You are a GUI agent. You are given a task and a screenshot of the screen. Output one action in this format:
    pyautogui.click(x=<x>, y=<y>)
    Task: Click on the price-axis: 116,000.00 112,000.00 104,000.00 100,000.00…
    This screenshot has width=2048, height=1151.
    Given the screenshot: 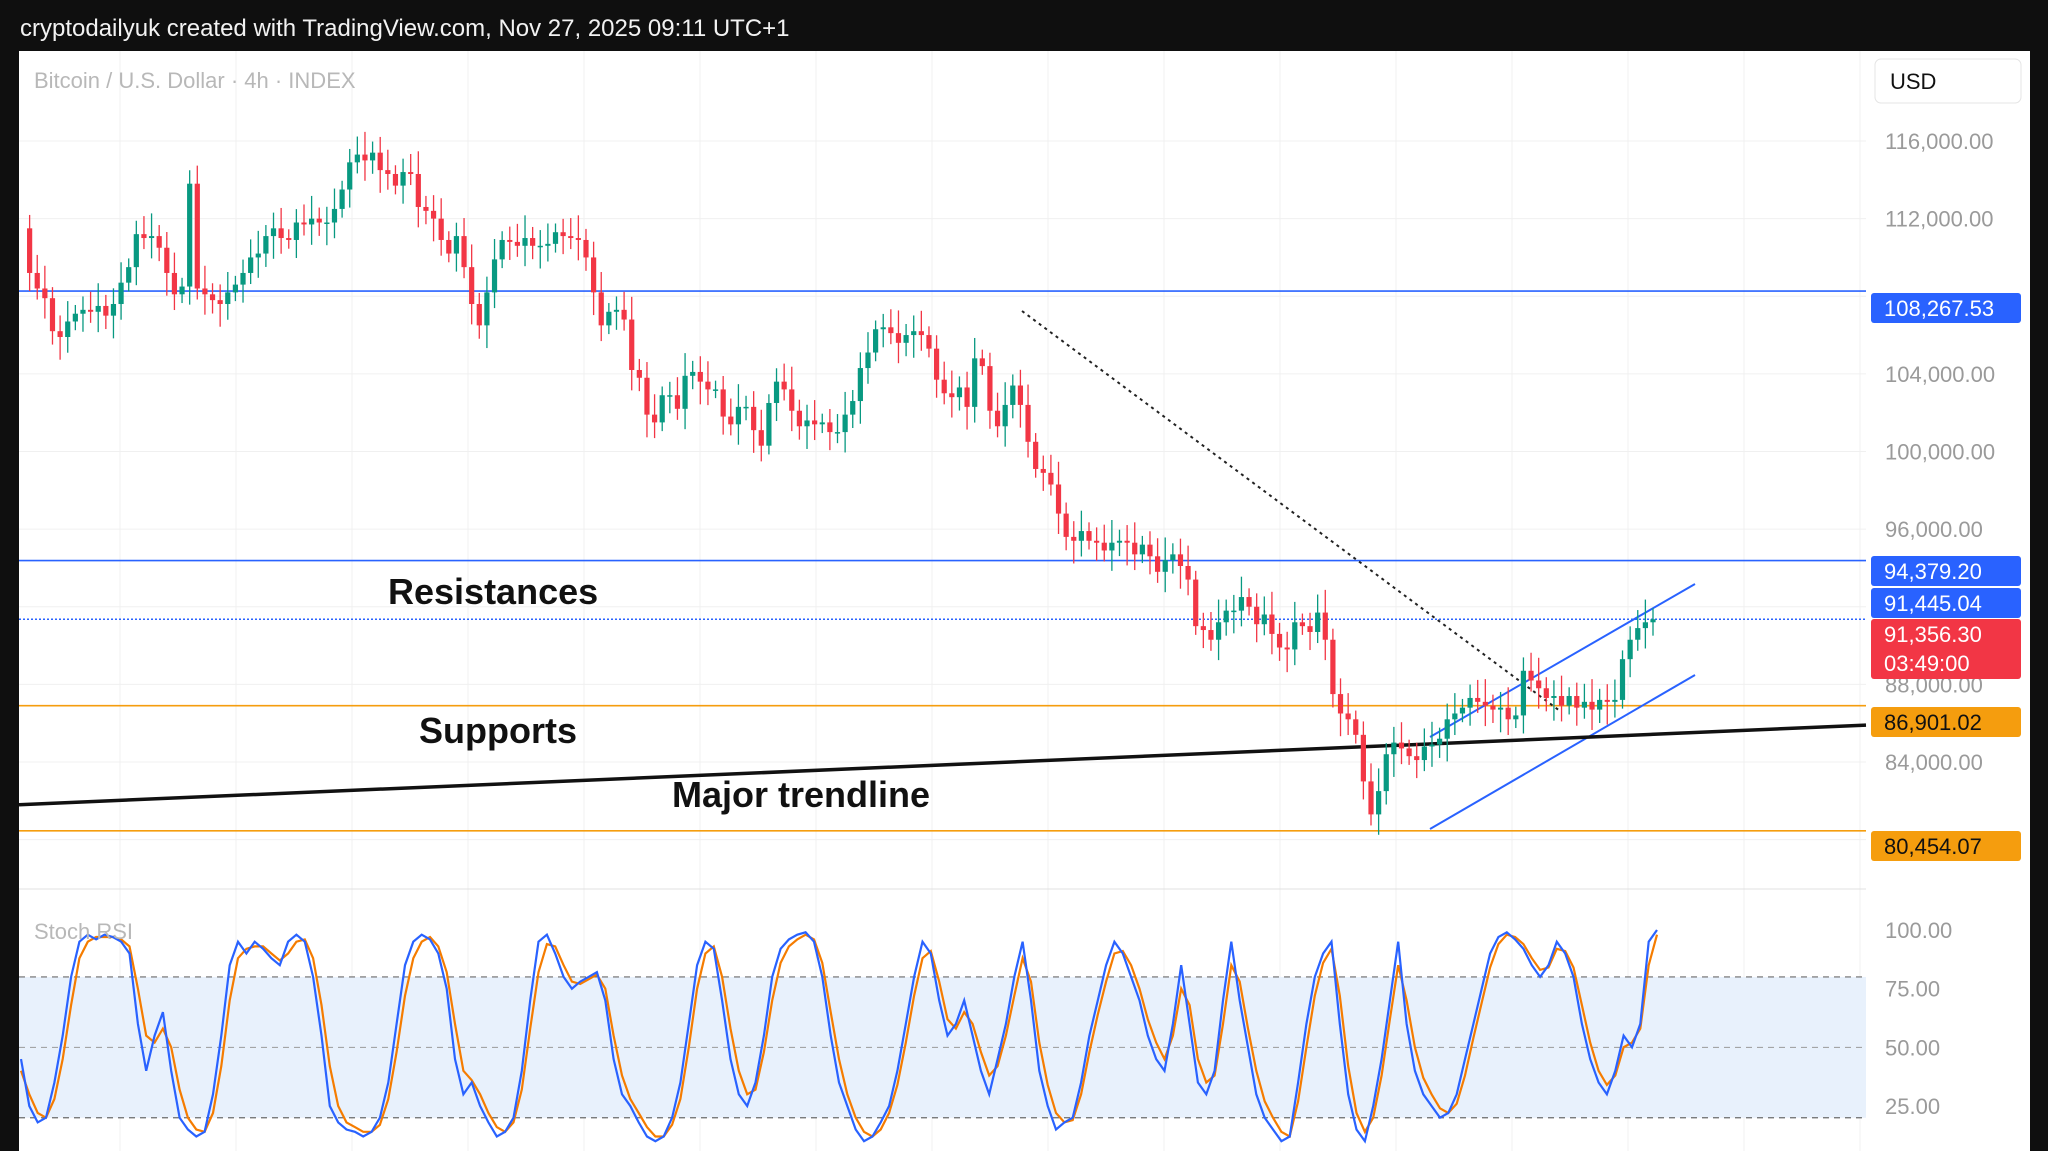 What is the action you would take?
    pyautogui.click(x=1940, y=624)
    